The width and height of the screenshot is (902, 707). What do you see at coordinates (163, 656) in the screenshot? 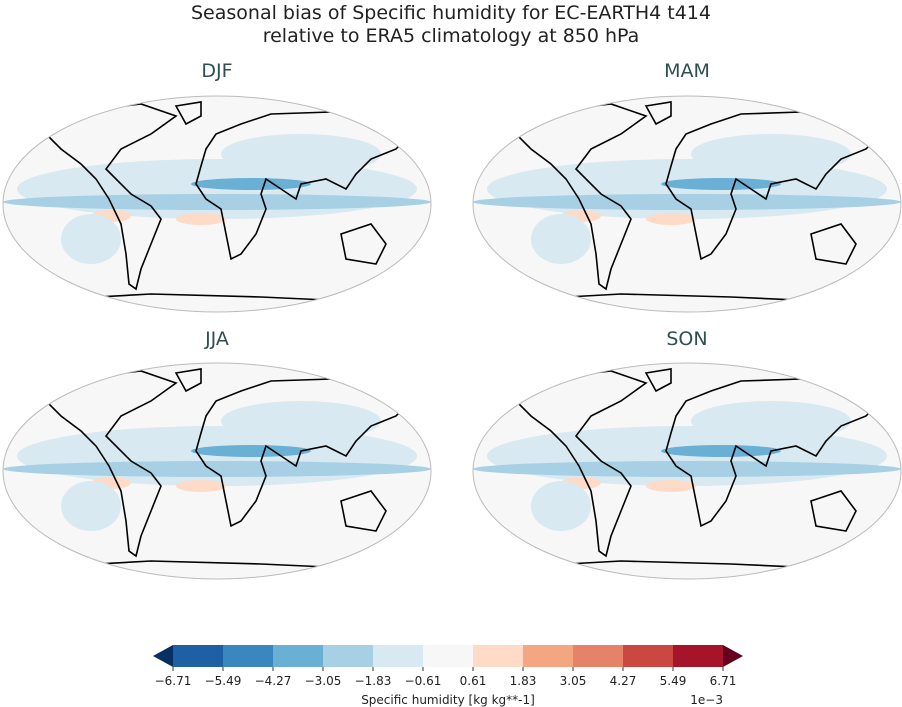
I see `colorbar-extend-low` at bounding box center [163, 656].